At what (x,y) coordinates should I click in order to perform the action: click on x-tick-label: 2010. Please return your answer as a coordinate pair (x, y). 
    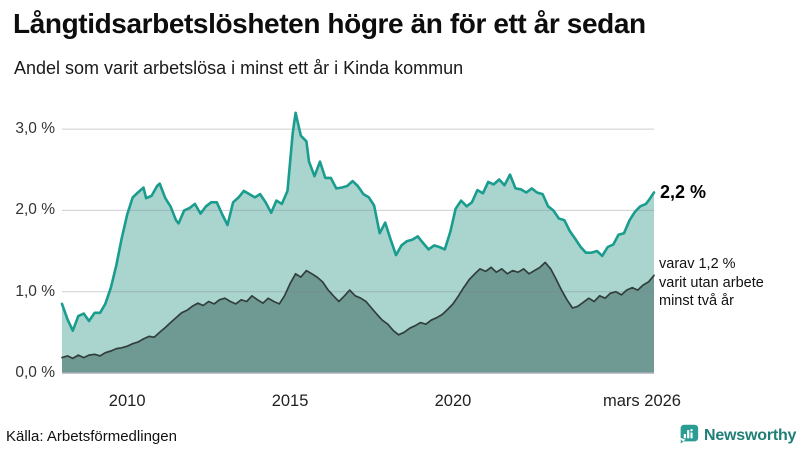
    Looking at the image, I should click on (127, 401).